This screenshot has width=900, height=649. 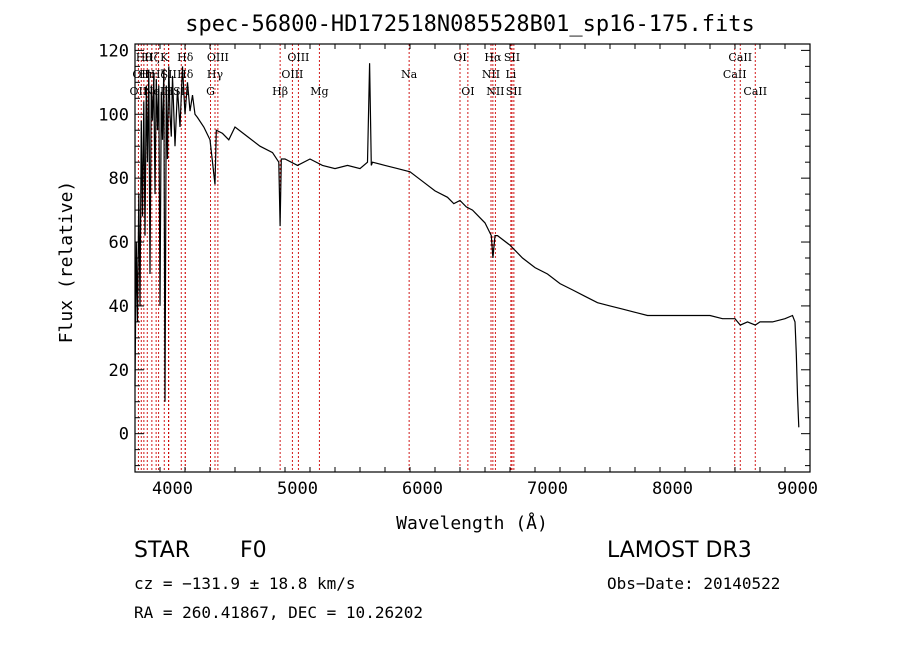 What do you see at coordinates (253, 550) in the screenshot?
I see `spectral-subclass: F0` at bounding box center [253, 550].